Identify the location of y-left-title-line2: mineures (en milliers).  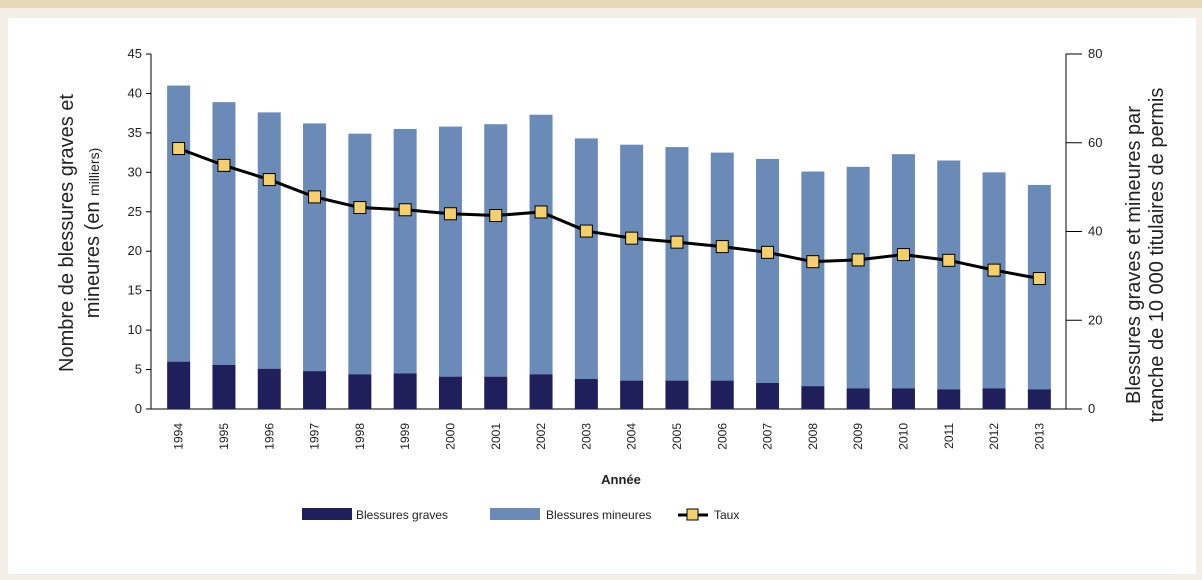
(93, 233).